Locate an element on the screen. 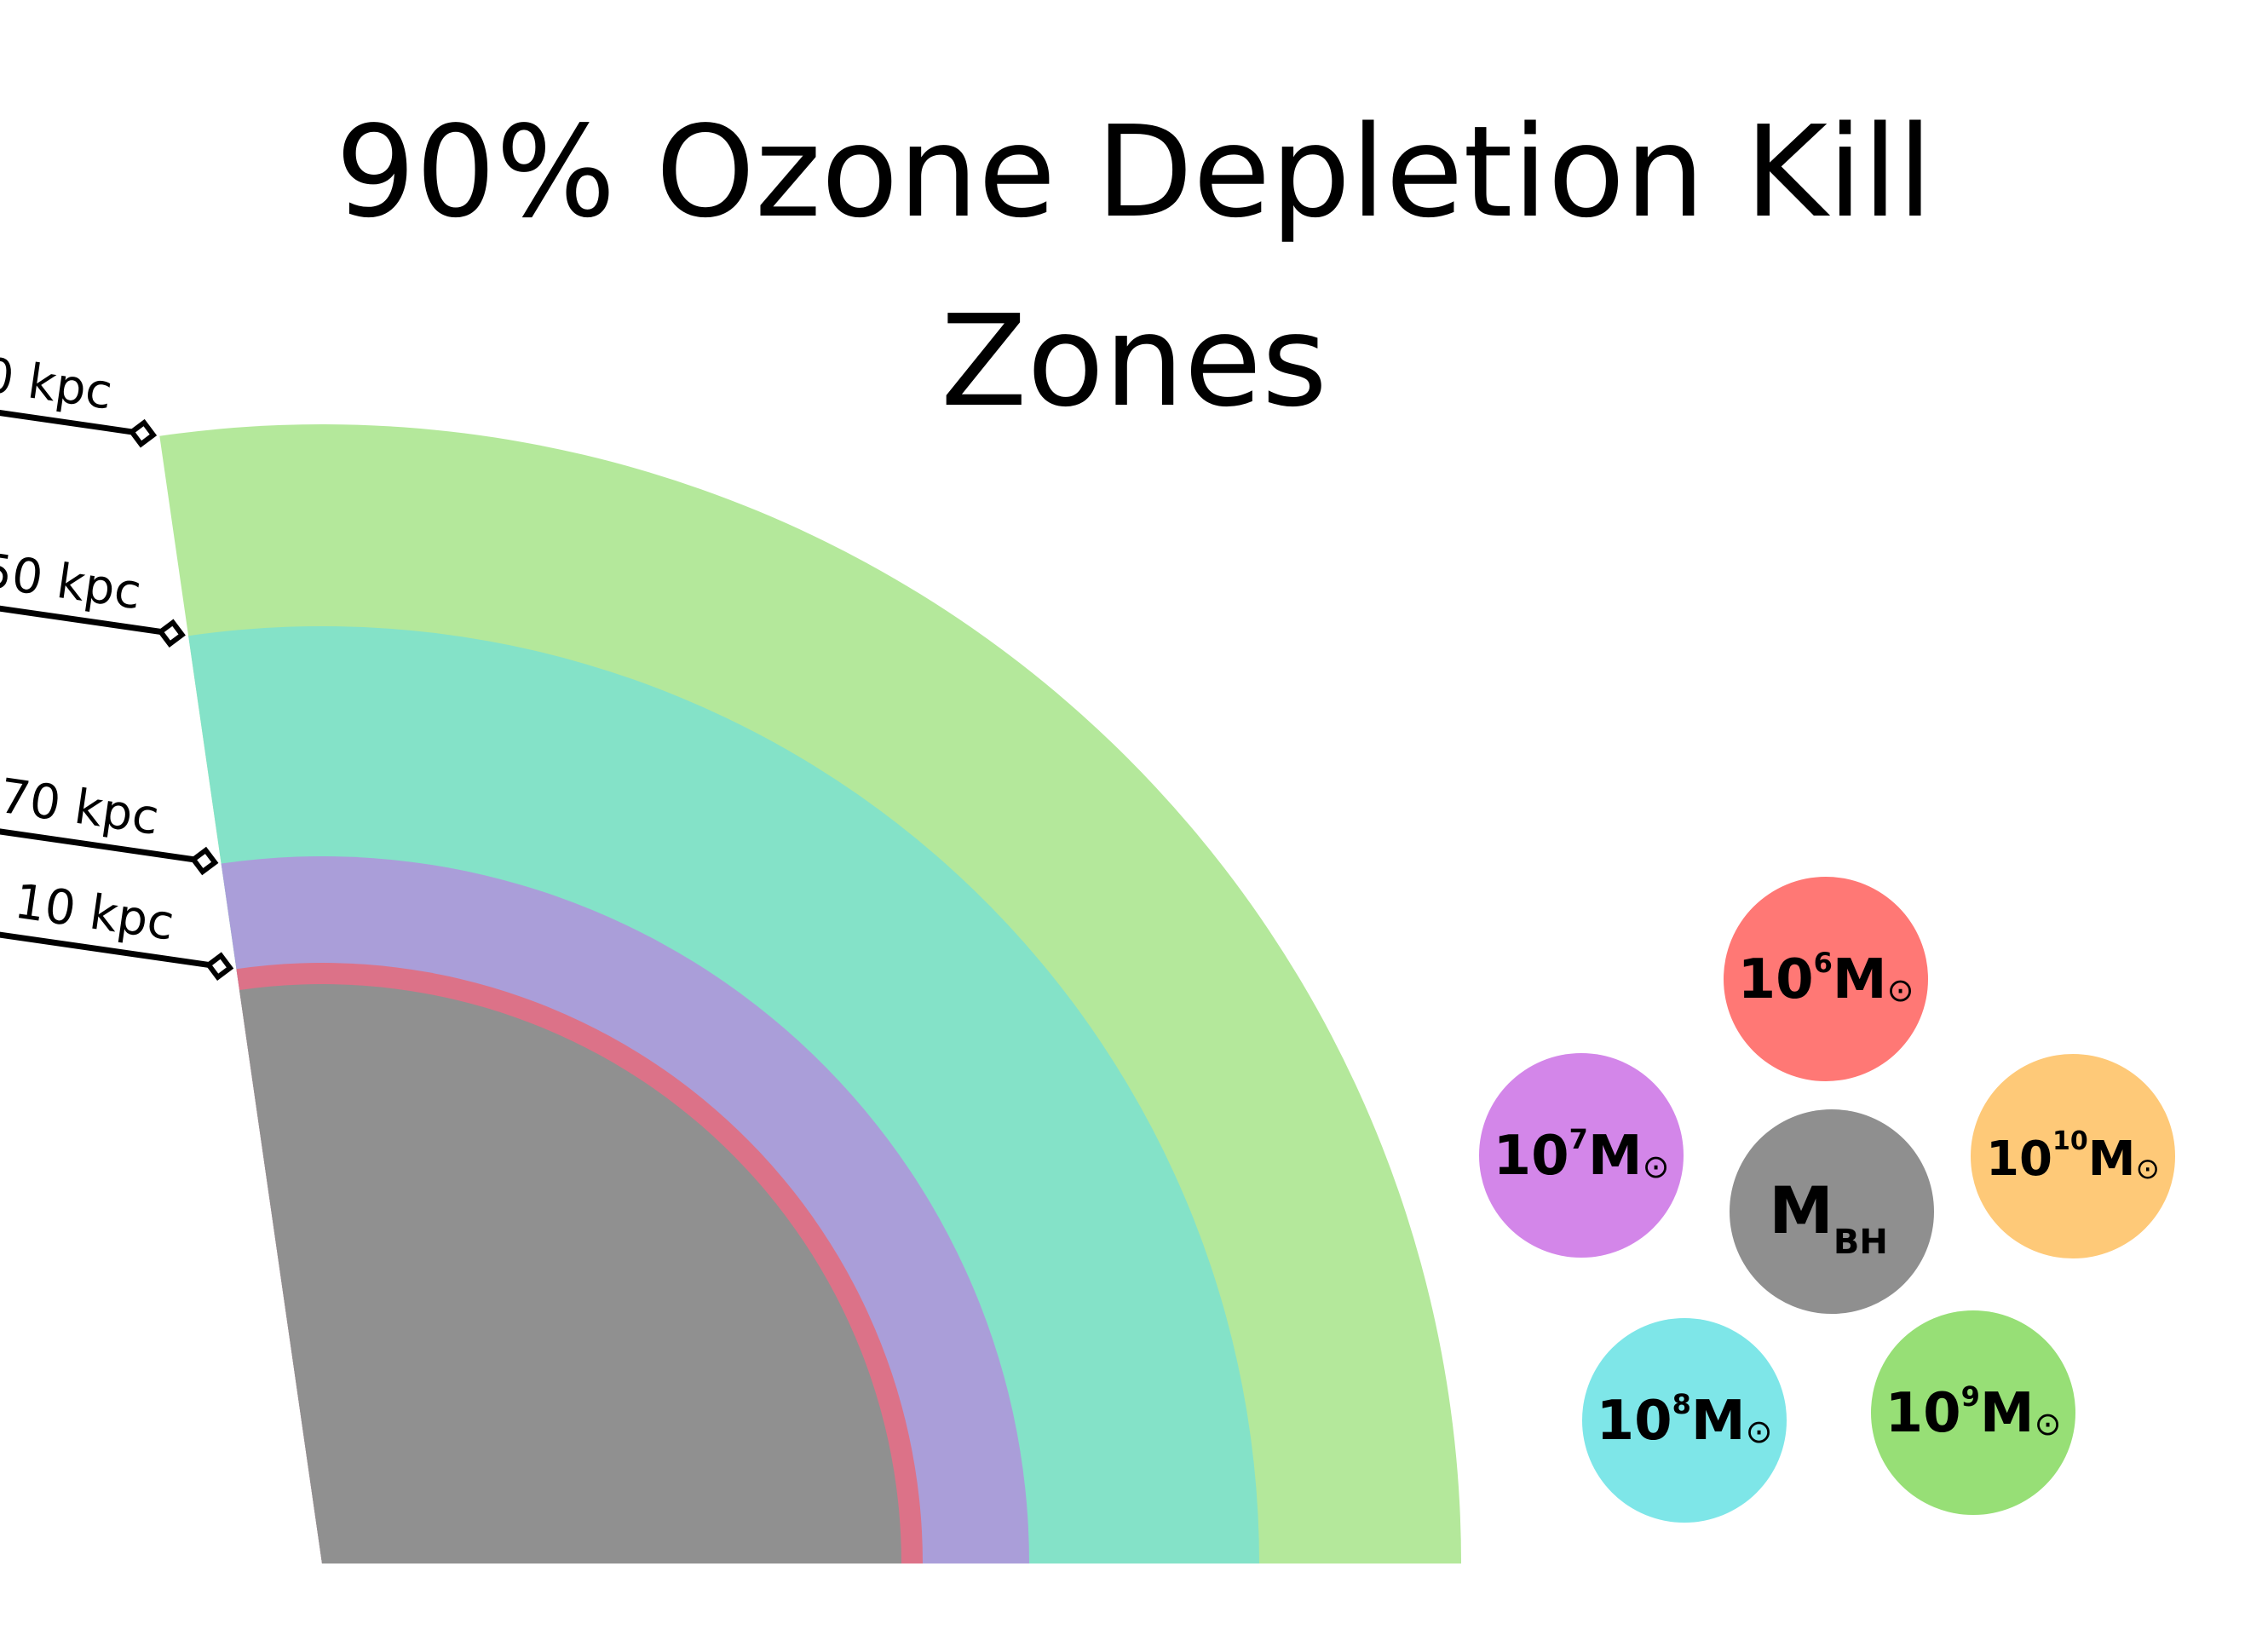  marker-10kpc: 10 kpc is located at coordinates (117, 928).